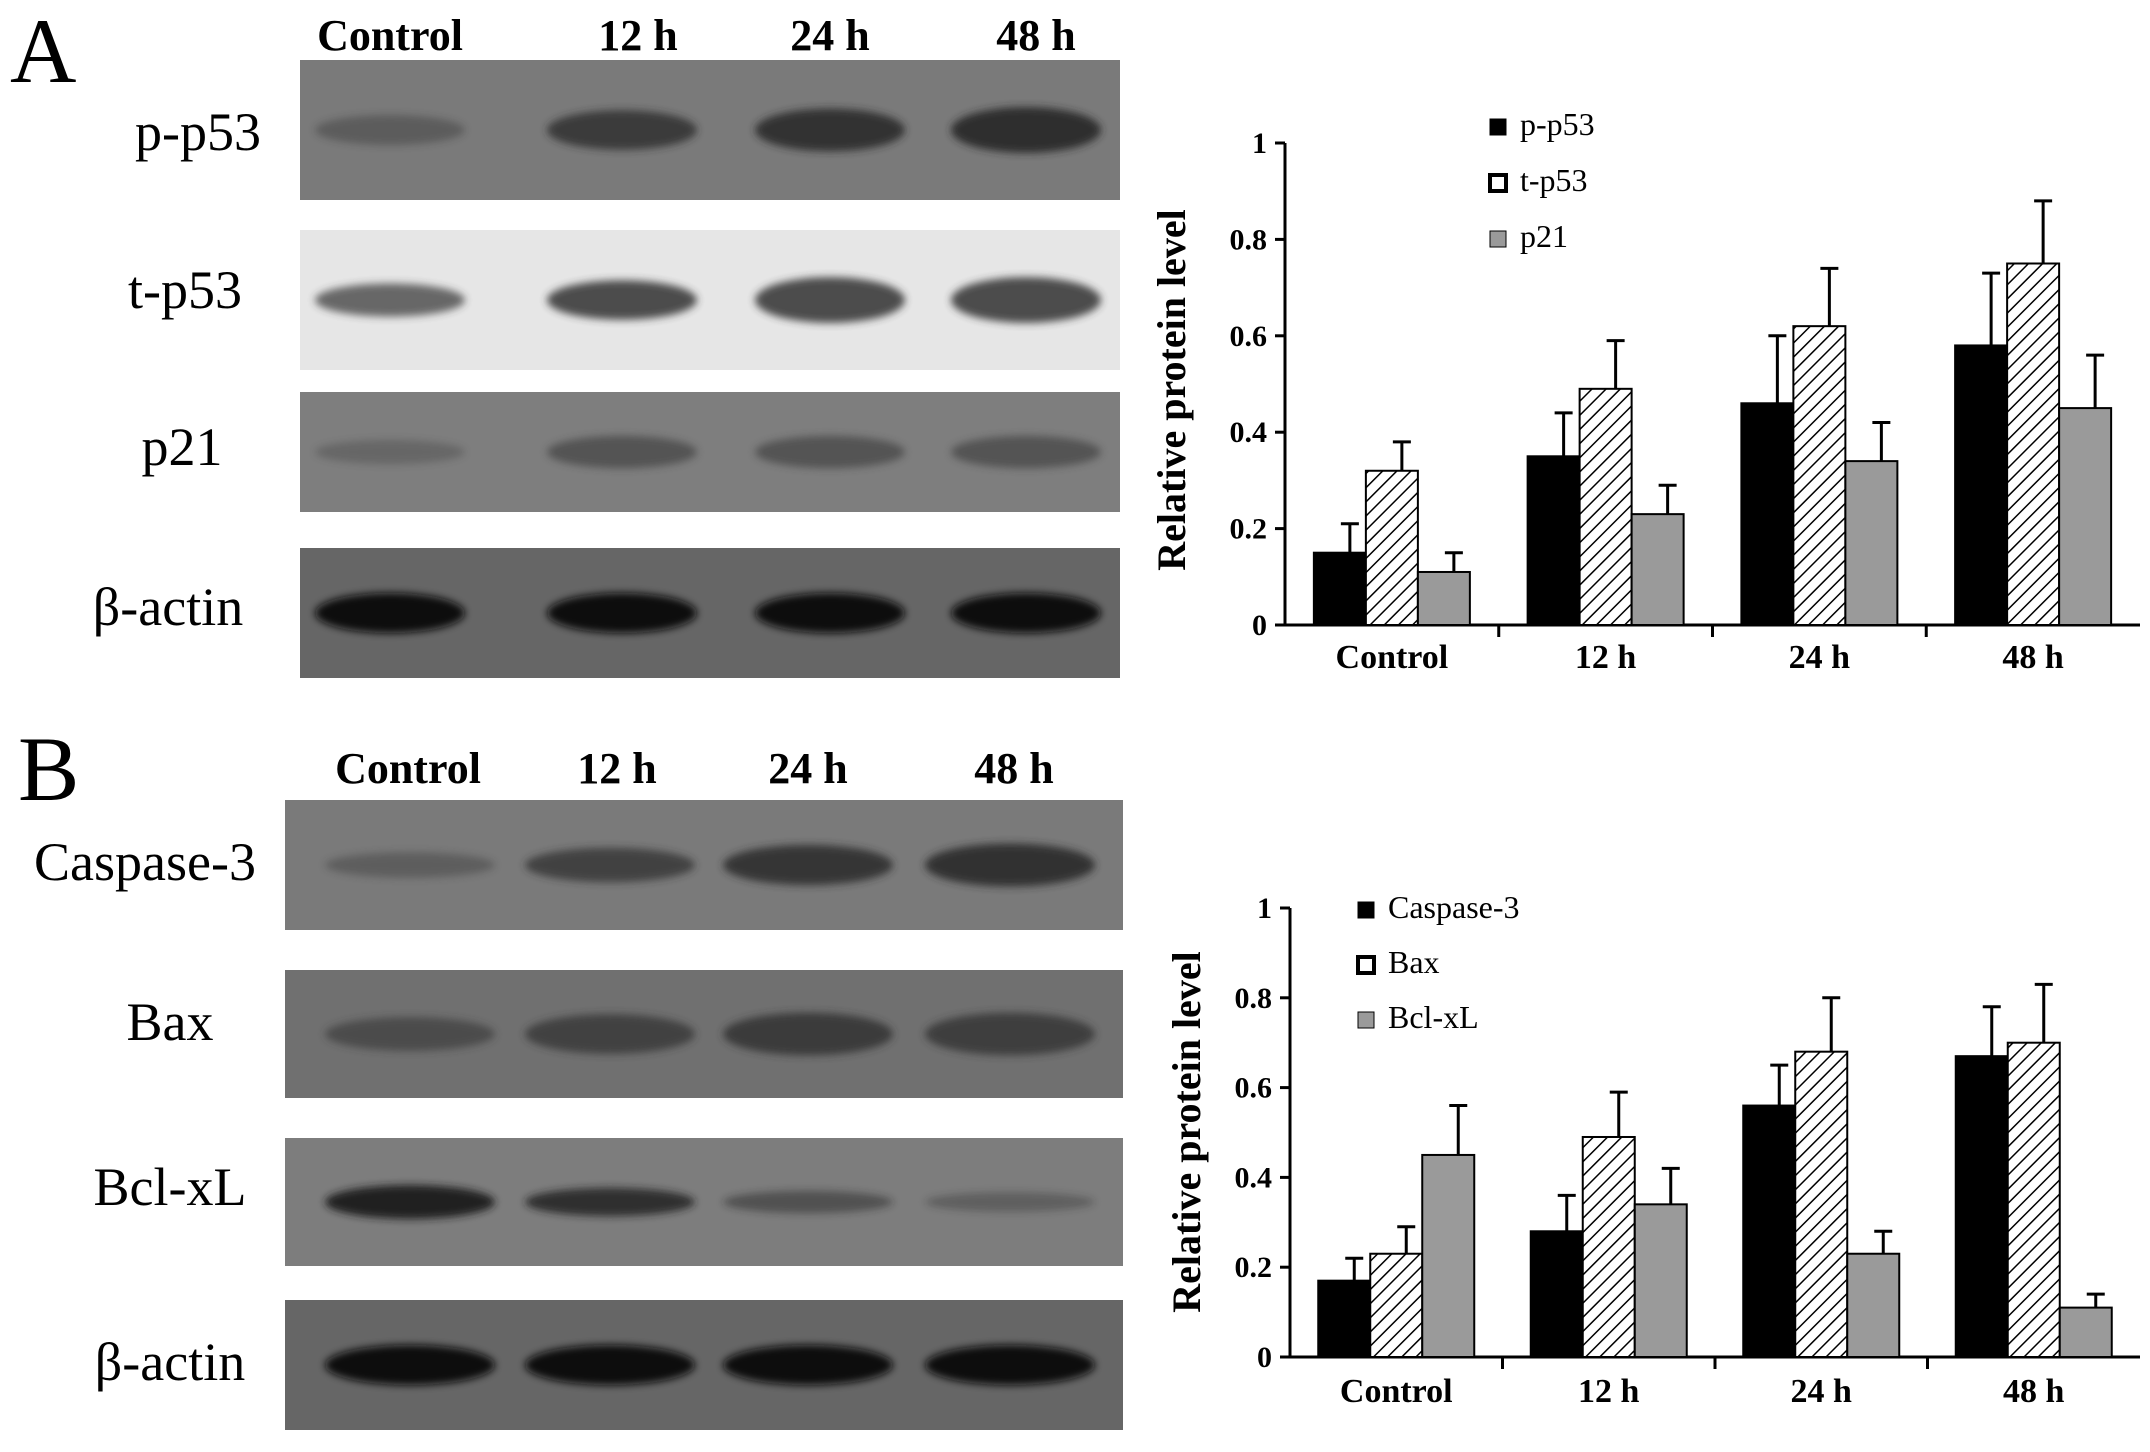 The width and height of the screenshot is (2150, 1452). I want to click on panel-b-protein-label: Bcl-xL, so click(170, 1187).